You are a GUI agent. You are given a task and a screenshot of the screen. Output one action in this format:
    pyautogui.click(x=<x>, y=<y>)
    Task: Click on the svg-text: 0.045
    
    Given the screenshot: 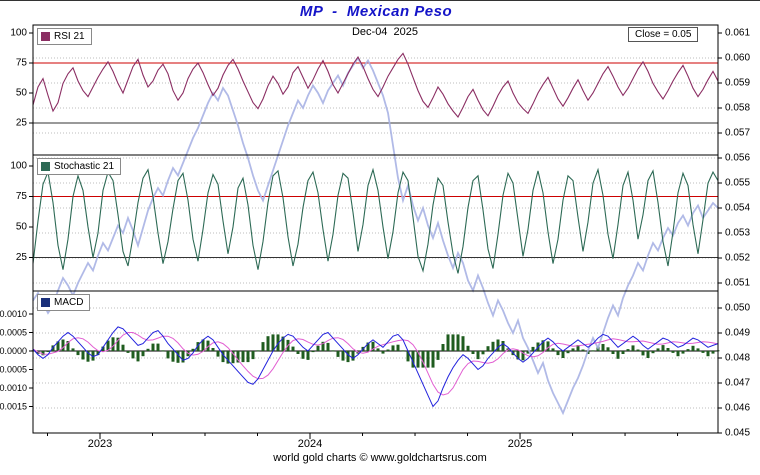 What is the action you would take?
    pyautogui.click(x=737, y=433)
    